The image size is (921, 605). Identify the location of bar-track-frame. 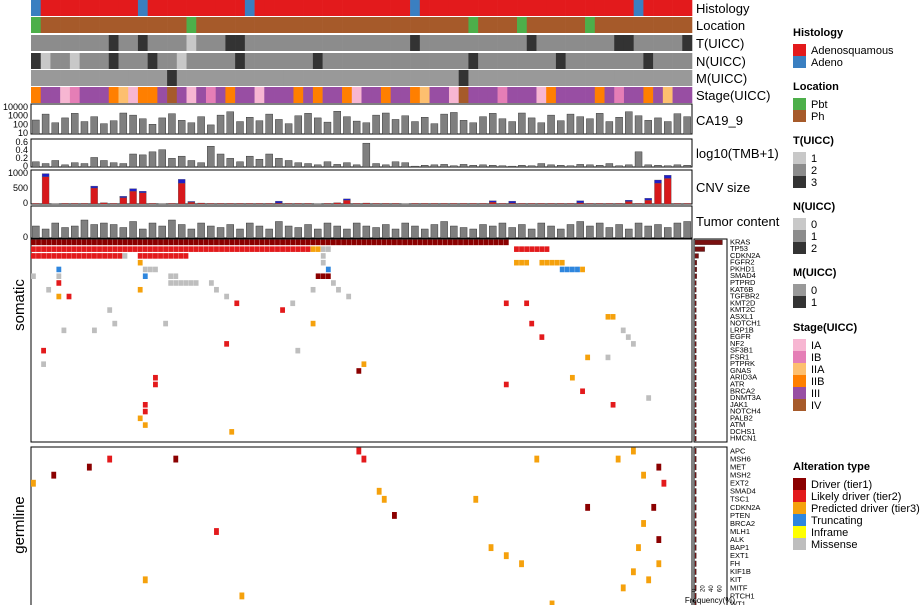
(361, 119).